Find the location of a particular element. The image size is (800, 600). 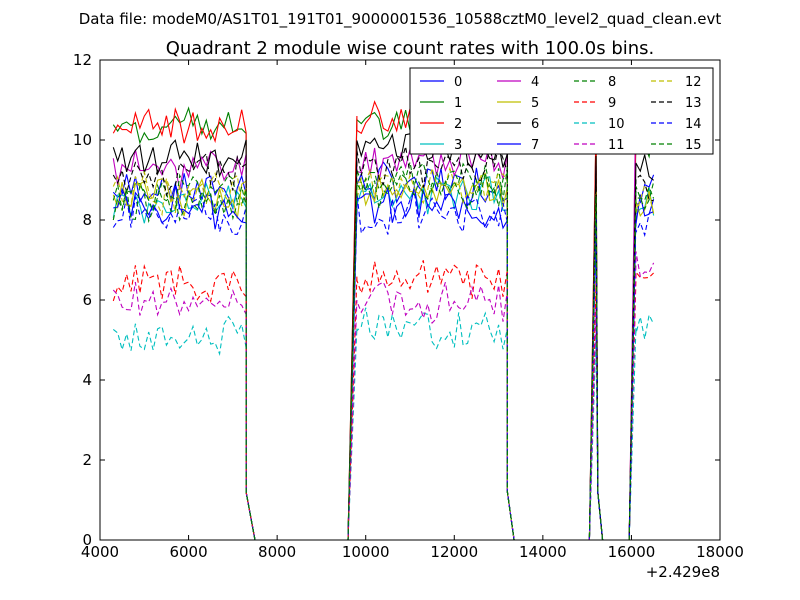

y-tick-label: 10 is located at coordinates (82, 140).